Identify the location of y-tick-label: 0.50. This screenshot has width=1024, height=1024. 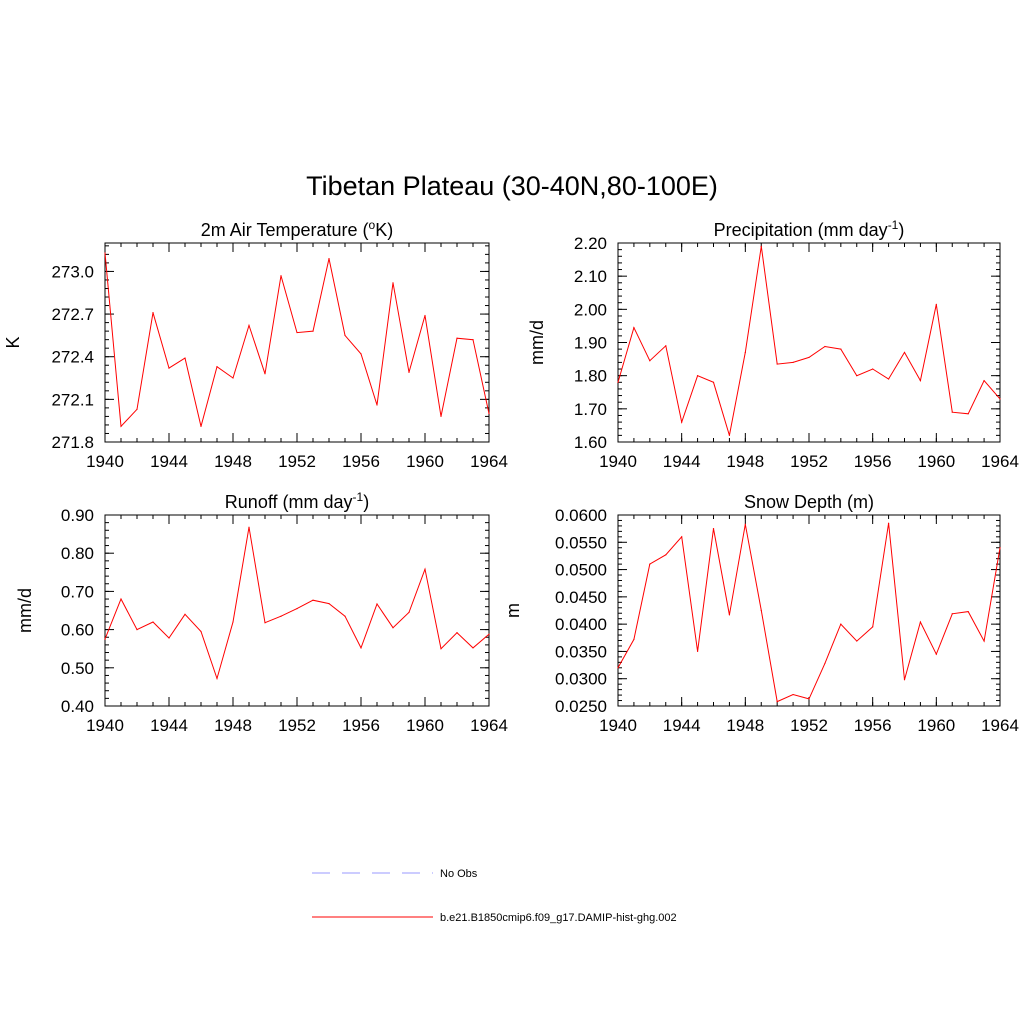
(77, 668).